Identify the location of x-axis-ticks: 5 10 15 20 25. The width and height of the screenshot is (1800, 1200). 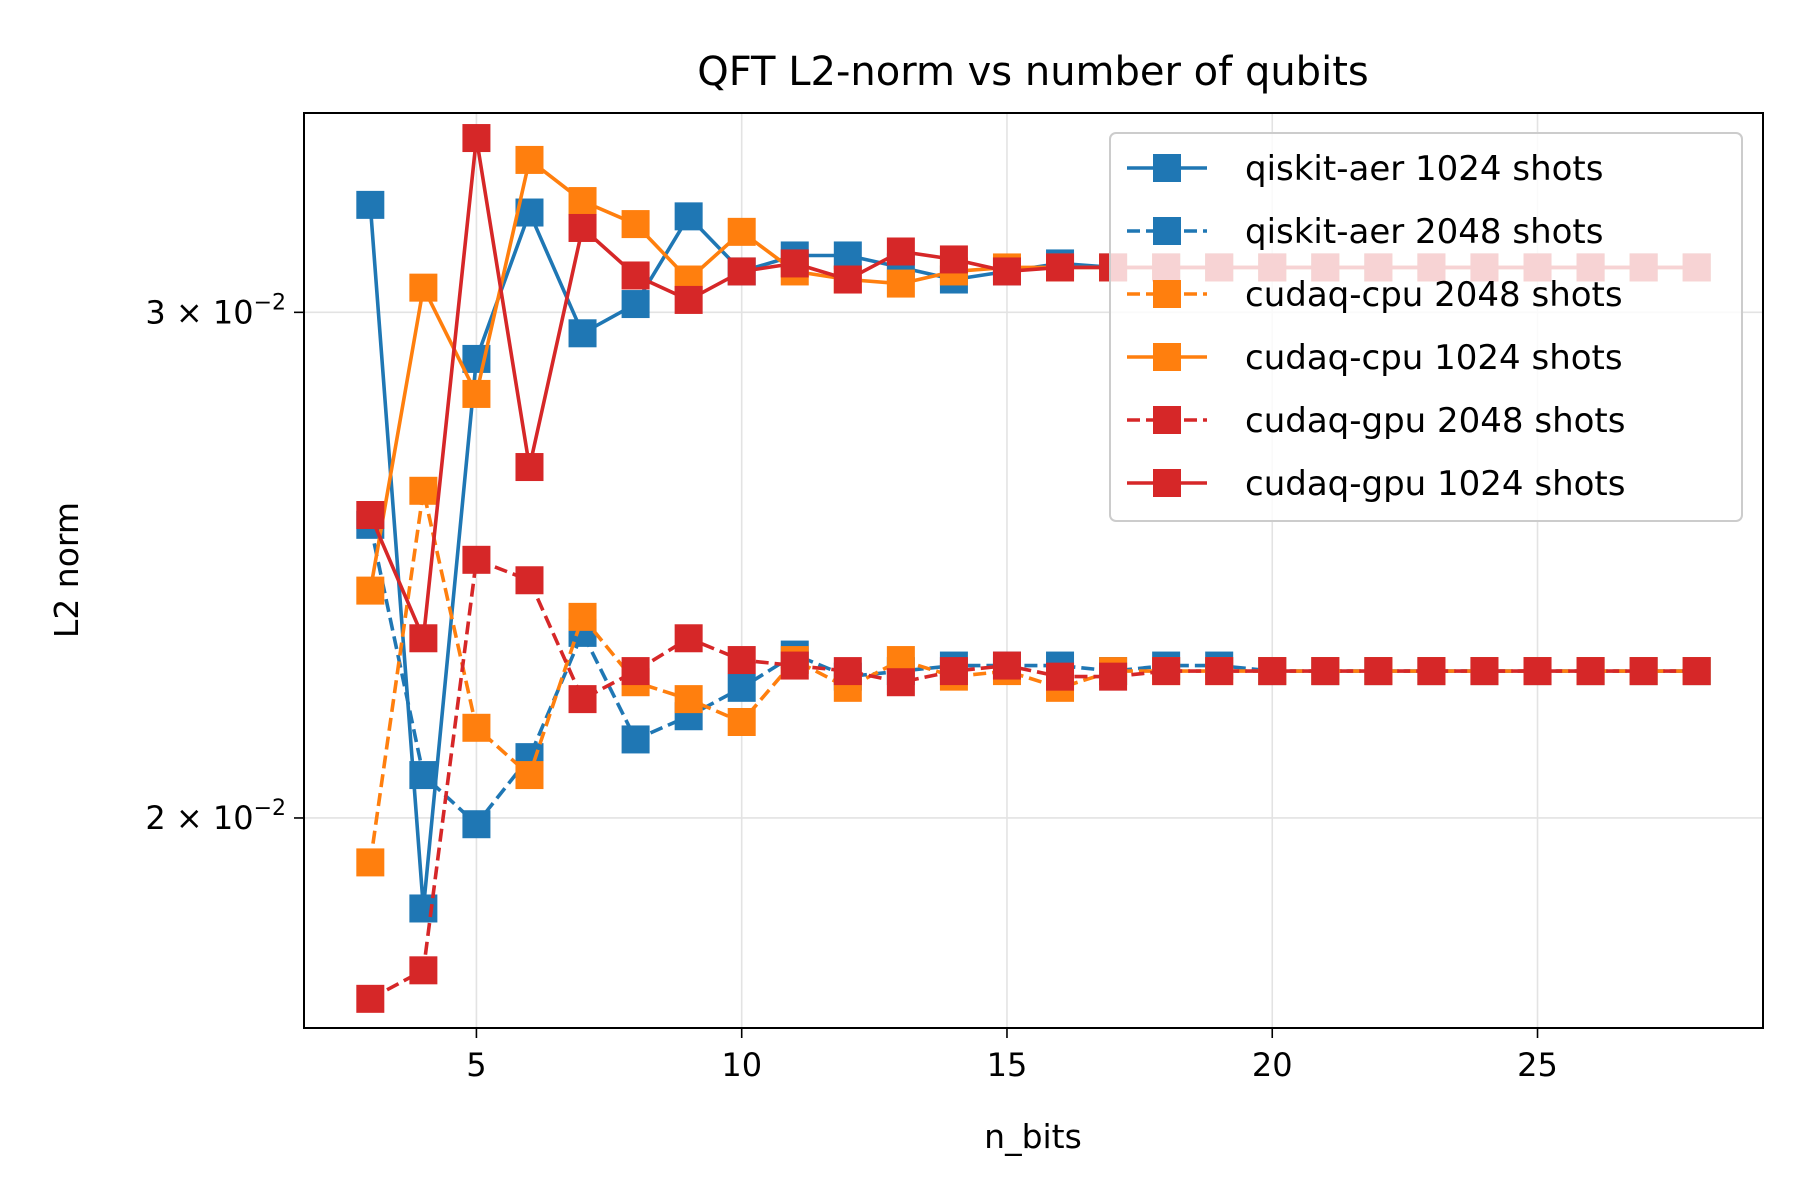
(1012, 1056).